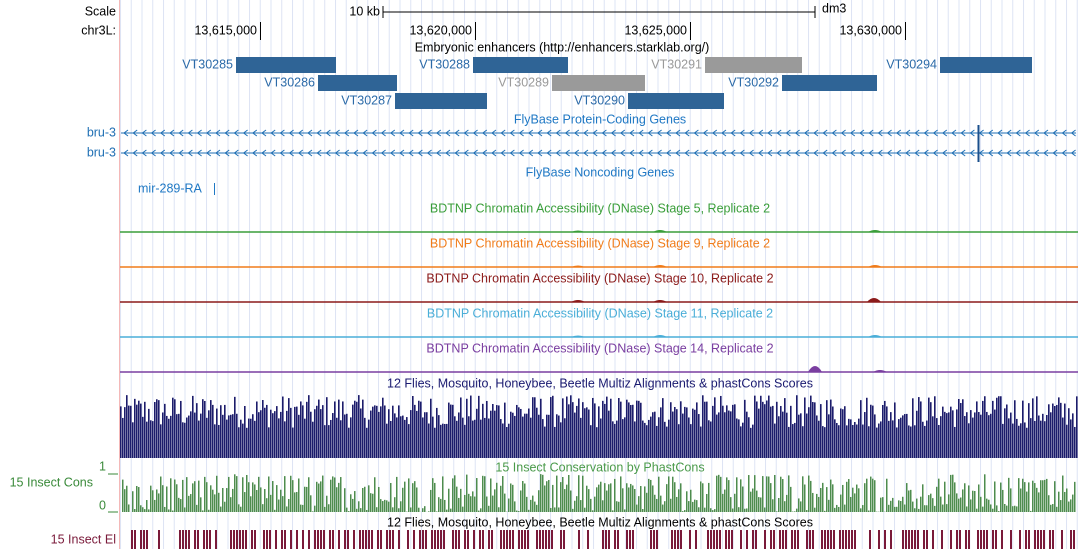 This screenshot has height=549, width=1078. I want to click on gene-label: bru-3, so click(101, 152).